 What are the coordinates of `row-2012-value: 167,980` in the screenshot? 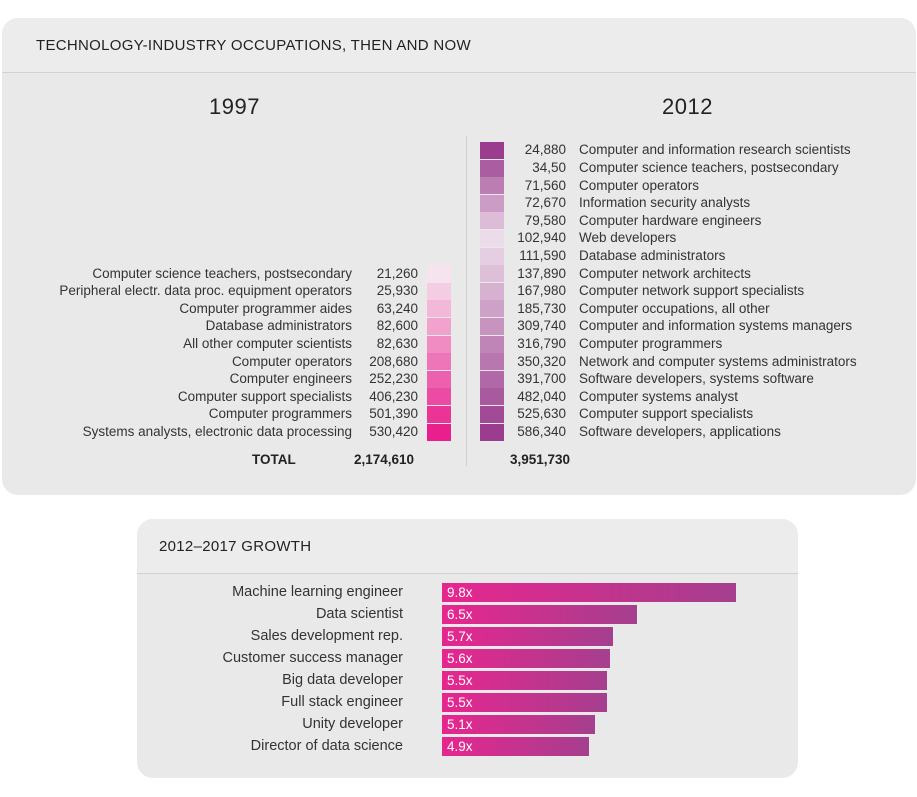 It's located at (541, 291).